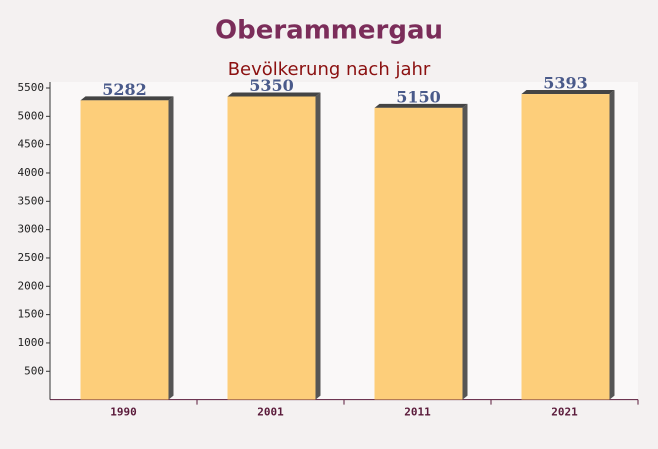 The width and height of the screenshot is (658, 449). Describe the element at coordinates (417, 412) in the screenshot. I see `x-tick-label: 2011` at that location.